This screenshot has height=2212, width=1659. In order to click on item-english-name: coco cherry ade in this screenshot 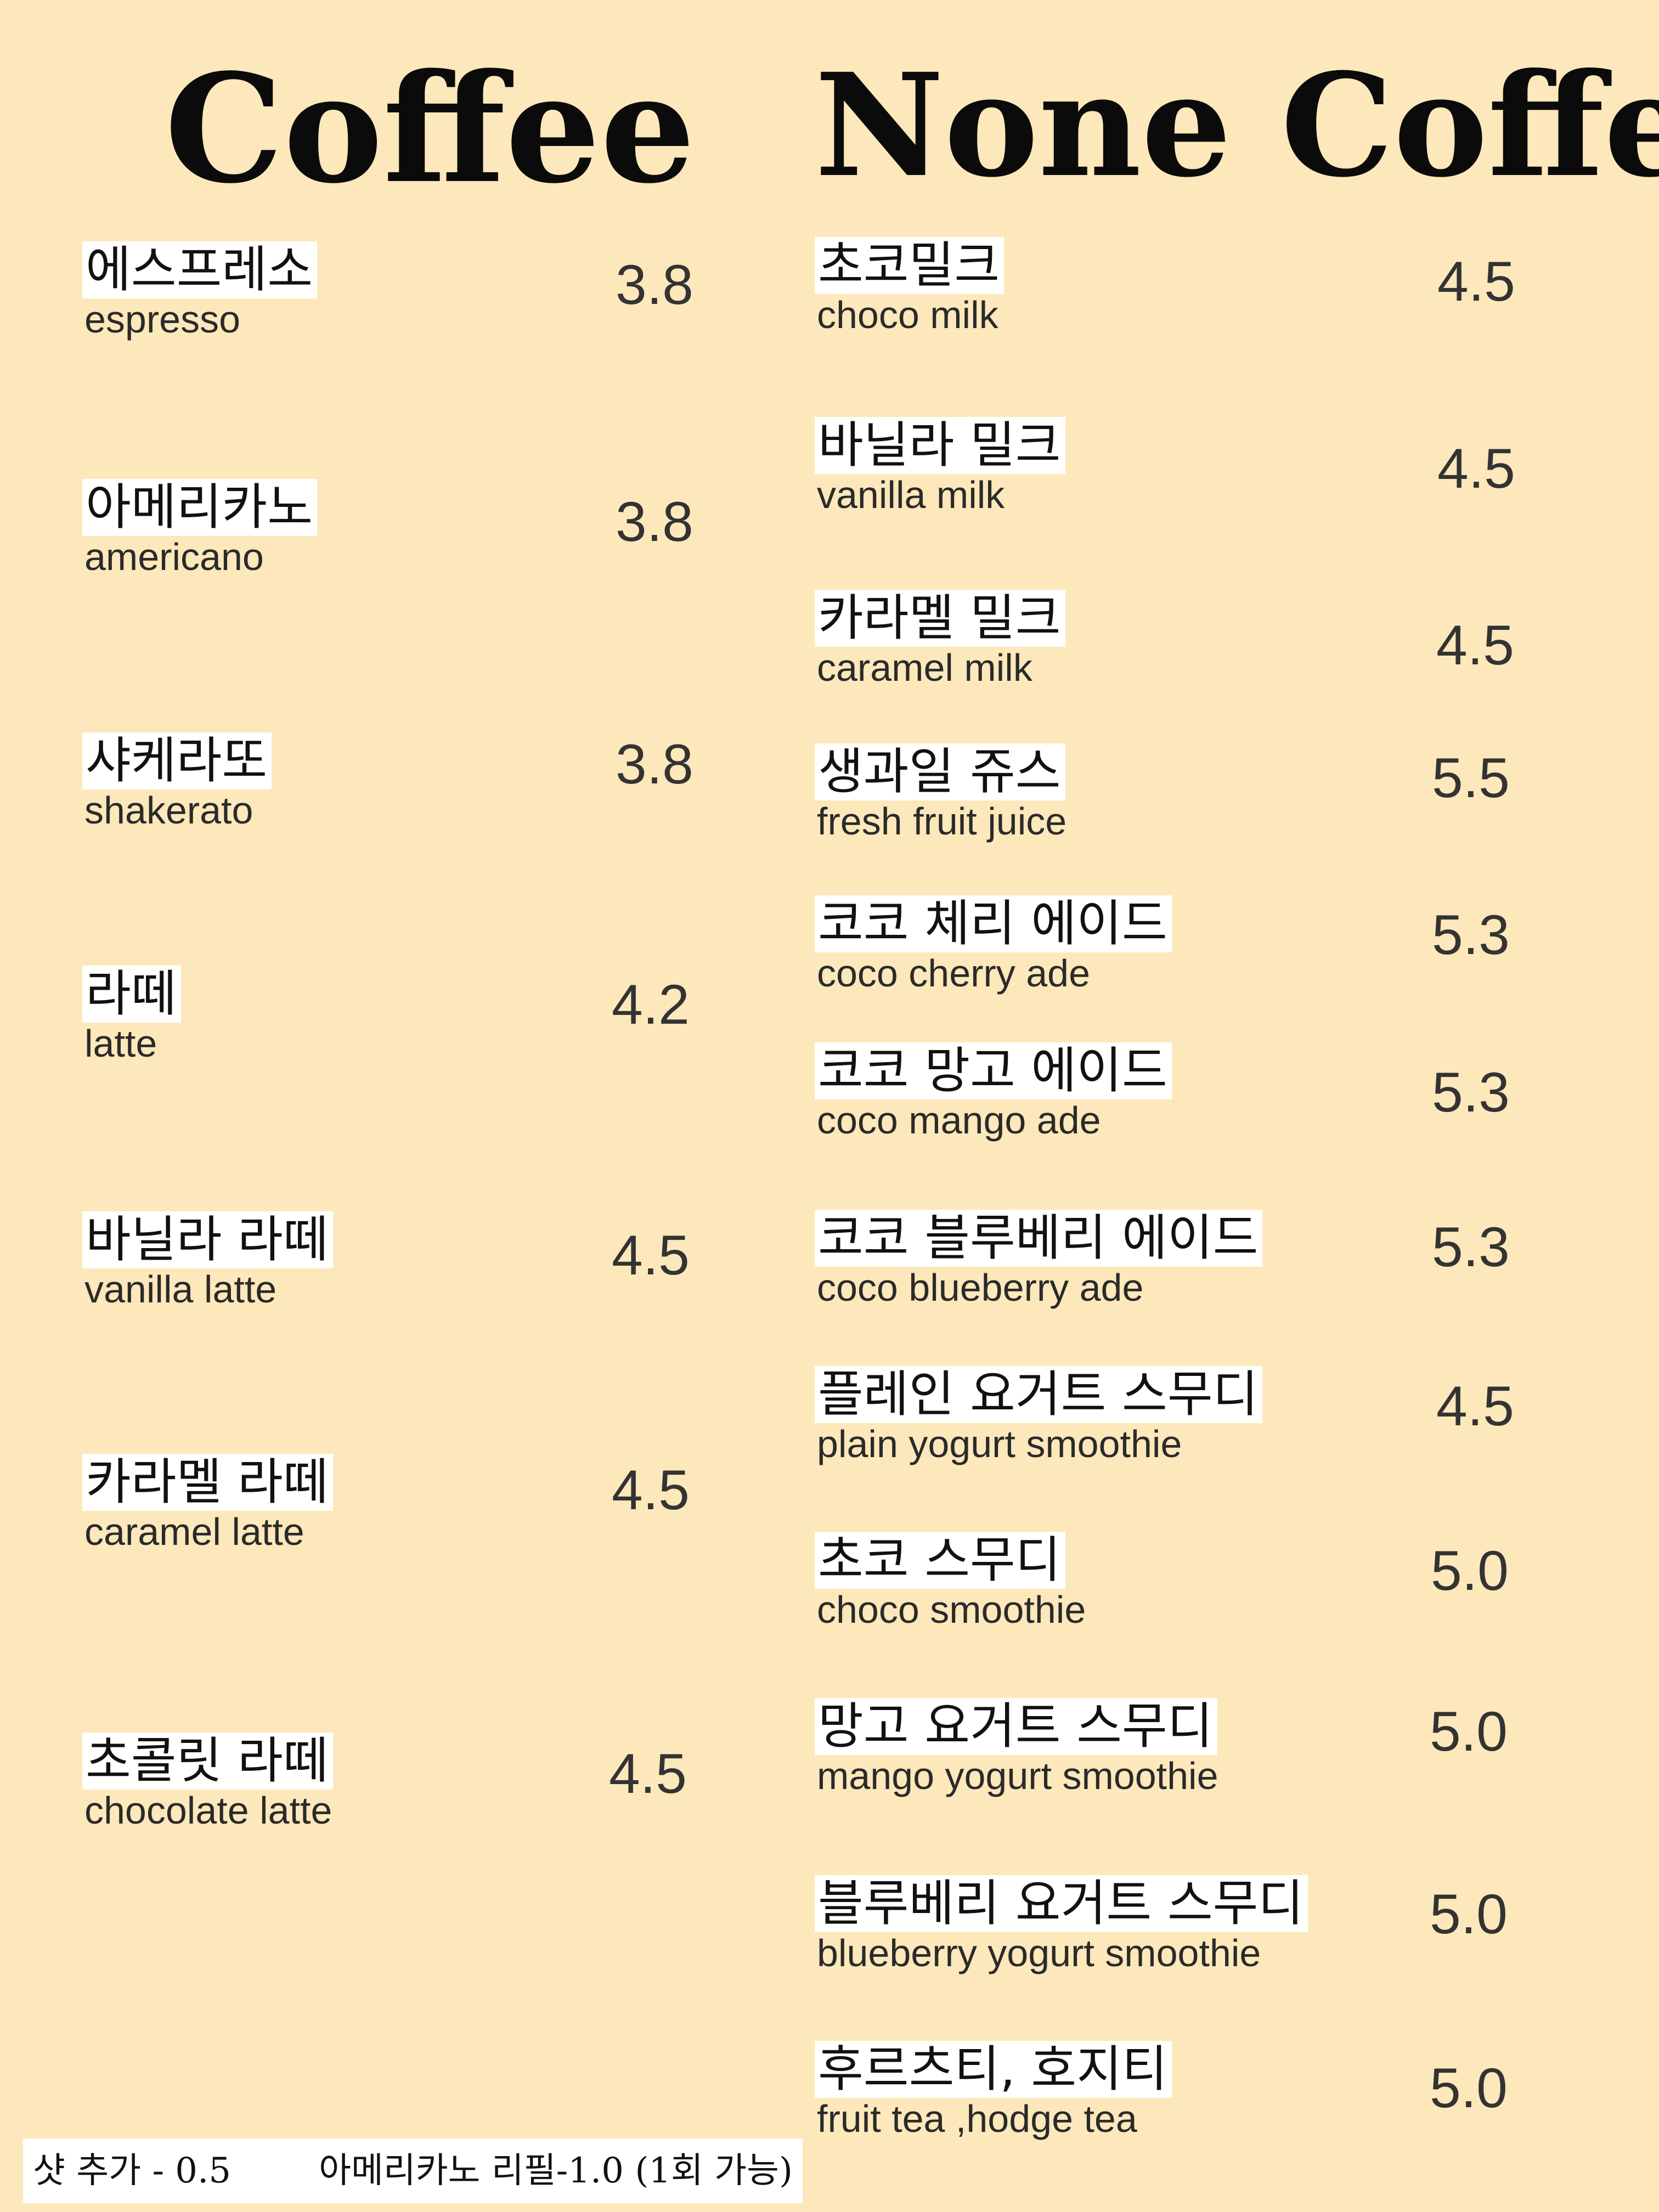, I will do `click(954, 974)`.